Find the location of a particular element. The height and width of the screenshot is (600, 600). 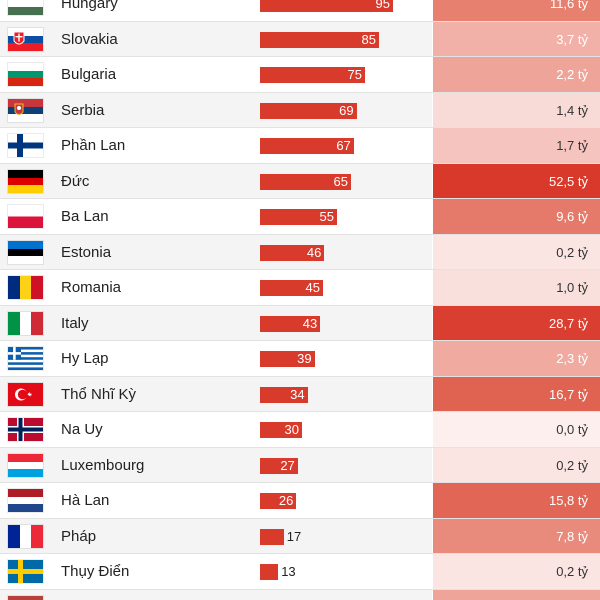

amount-value: 7,8 tỷ is located at coordinates (572, 536).